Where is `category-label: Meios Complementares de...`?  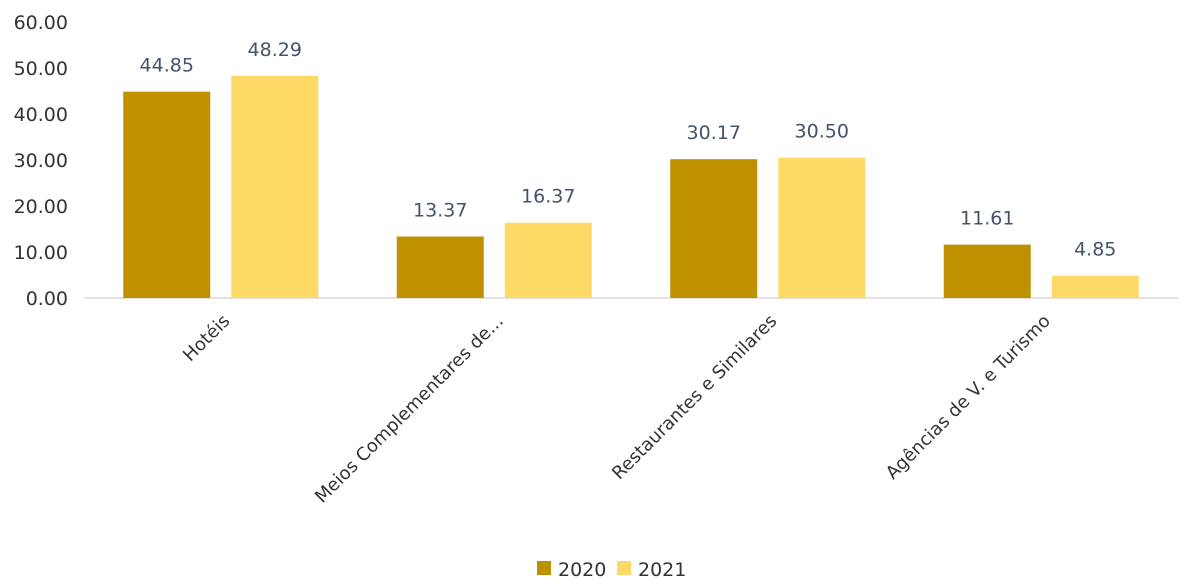
category-label: Meios Complementares de... is located at coordinates (409, 409).